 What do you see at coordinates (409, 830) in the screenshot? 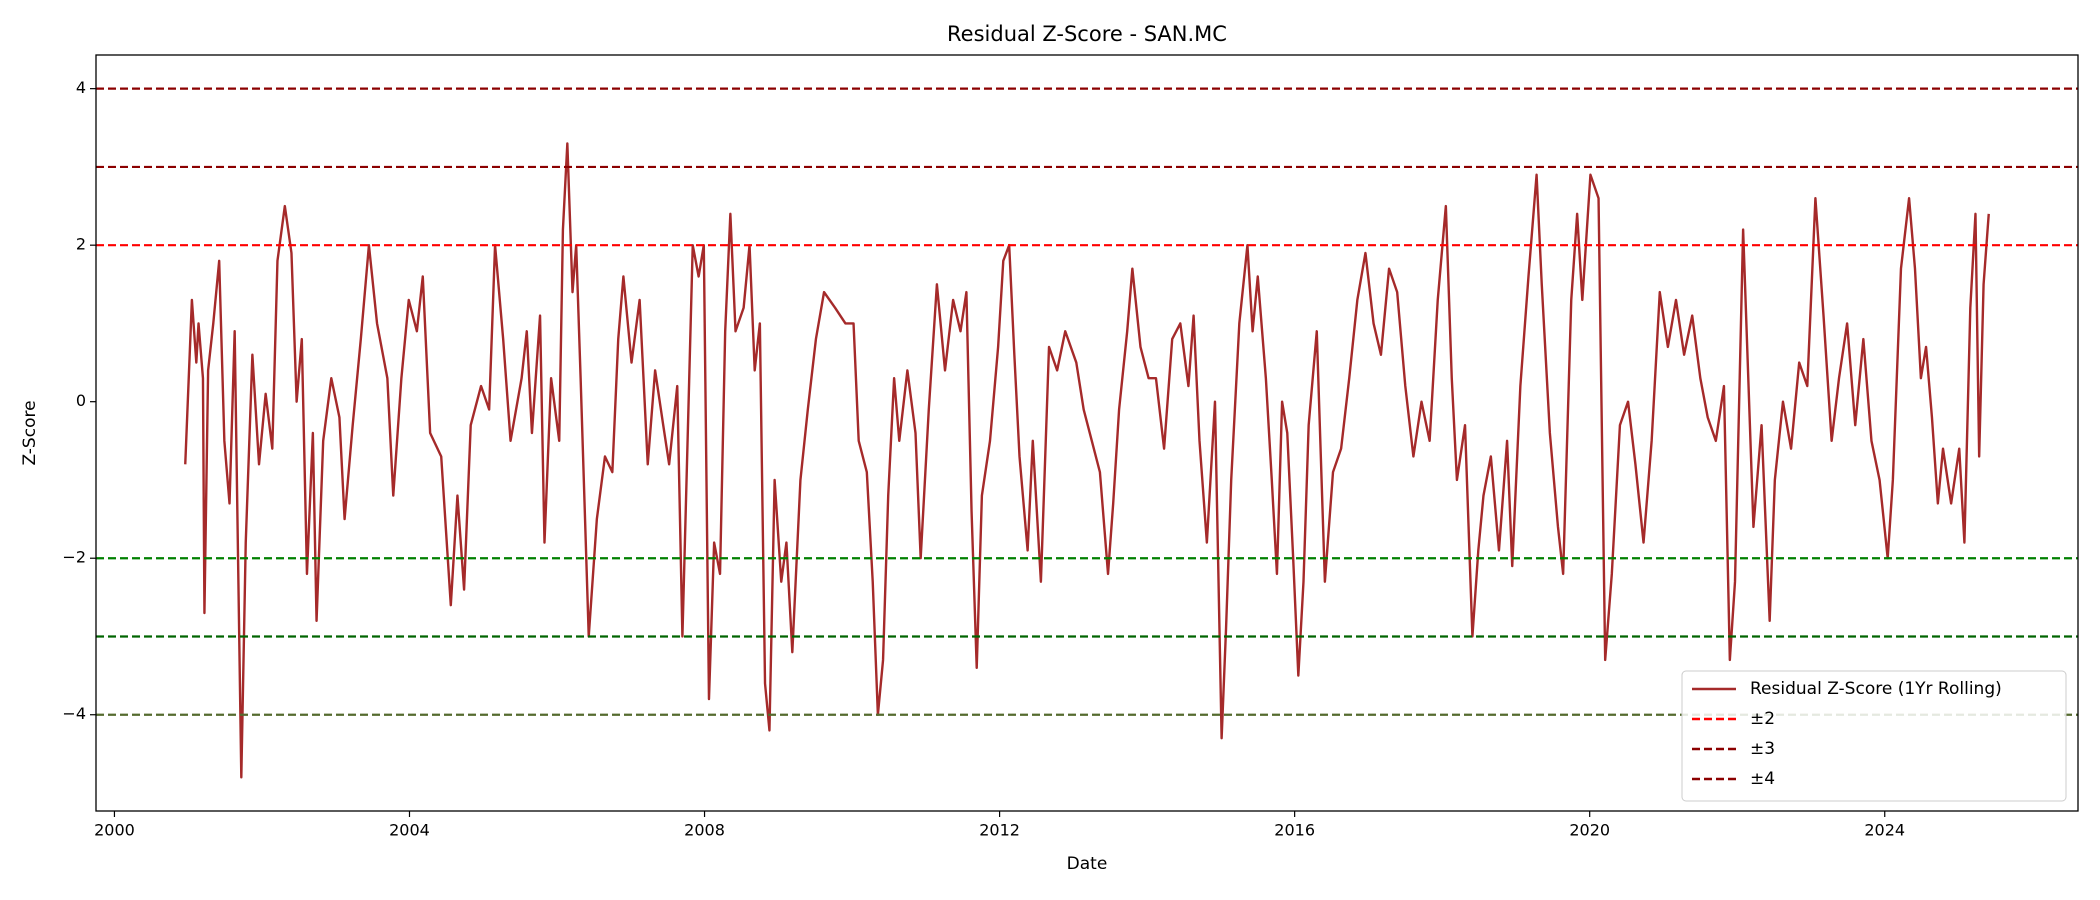
I see `x-tick-label: 2004` at bounding box center [409, 830].